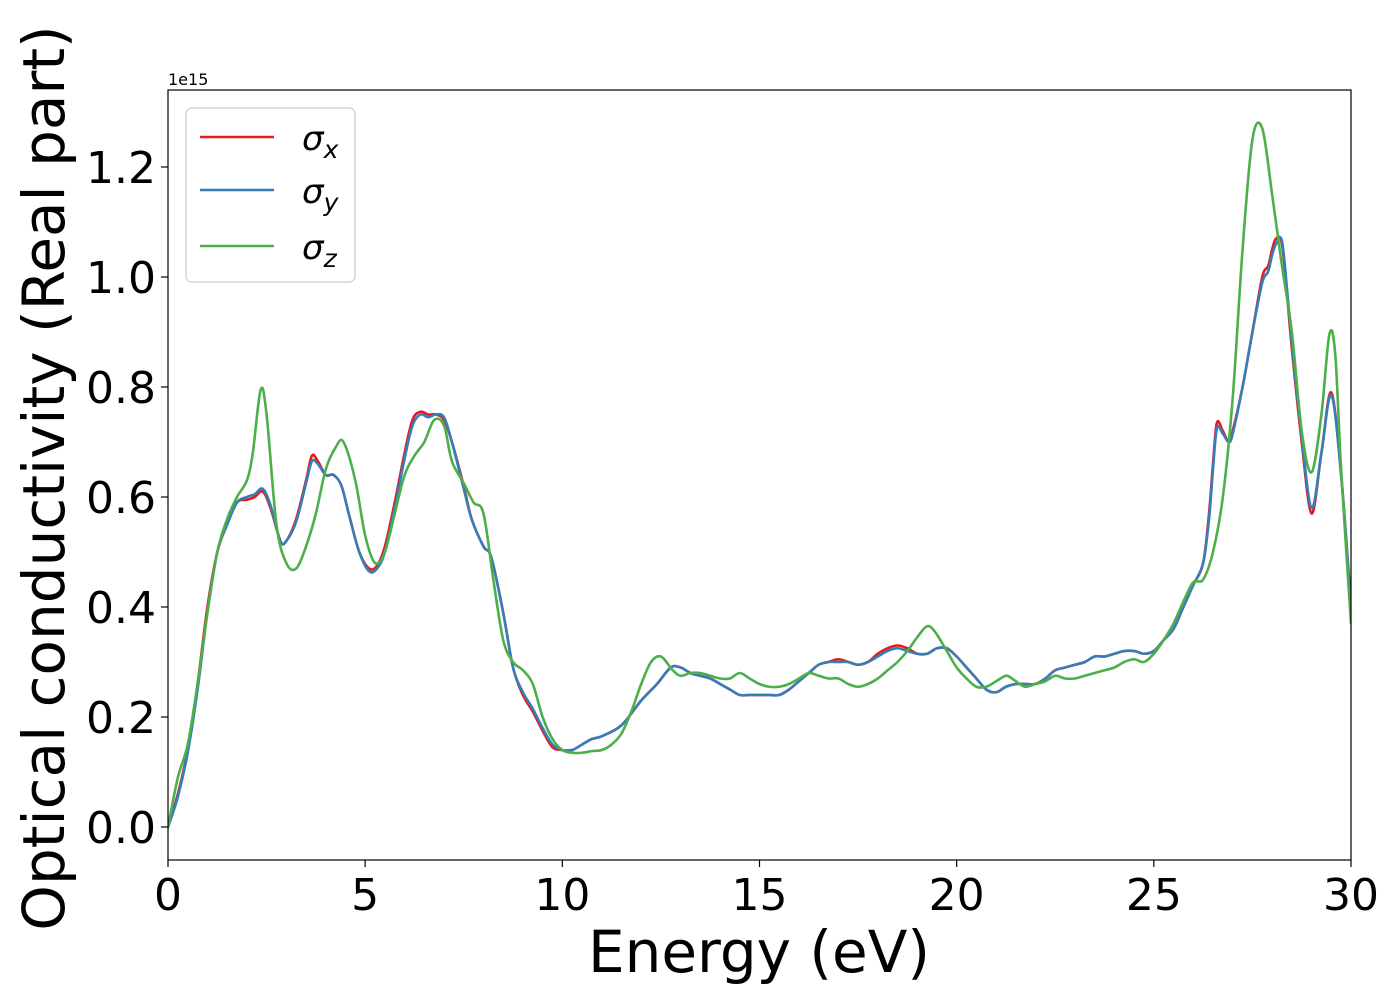 This screenshot has height=1000, width=1400. I want to click on legend-label-y: σy, so click(321, 194).